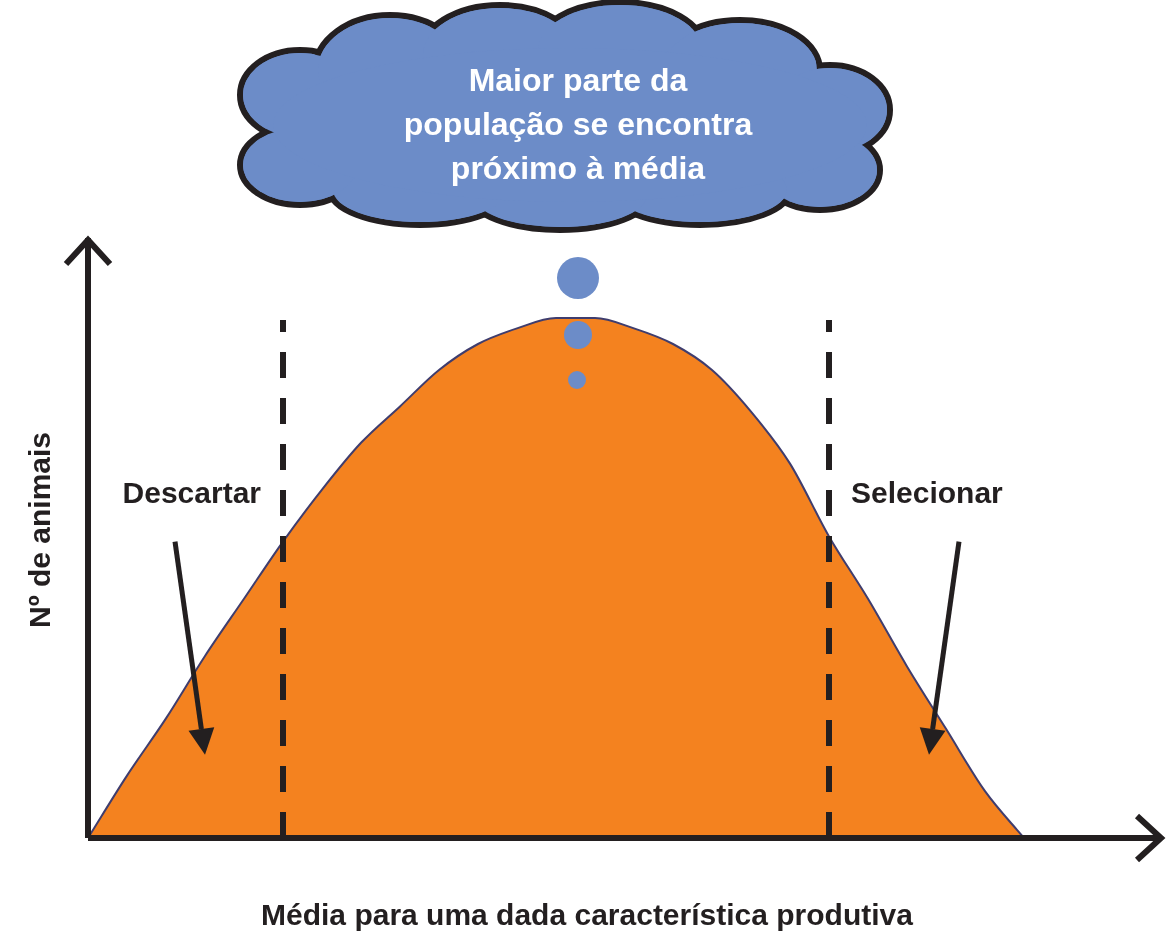 Image resolution: width=1174 pixels, height=937 pixels. I want to click on text: Maior parte da população se encontra próximo à média, so click(578, 124).